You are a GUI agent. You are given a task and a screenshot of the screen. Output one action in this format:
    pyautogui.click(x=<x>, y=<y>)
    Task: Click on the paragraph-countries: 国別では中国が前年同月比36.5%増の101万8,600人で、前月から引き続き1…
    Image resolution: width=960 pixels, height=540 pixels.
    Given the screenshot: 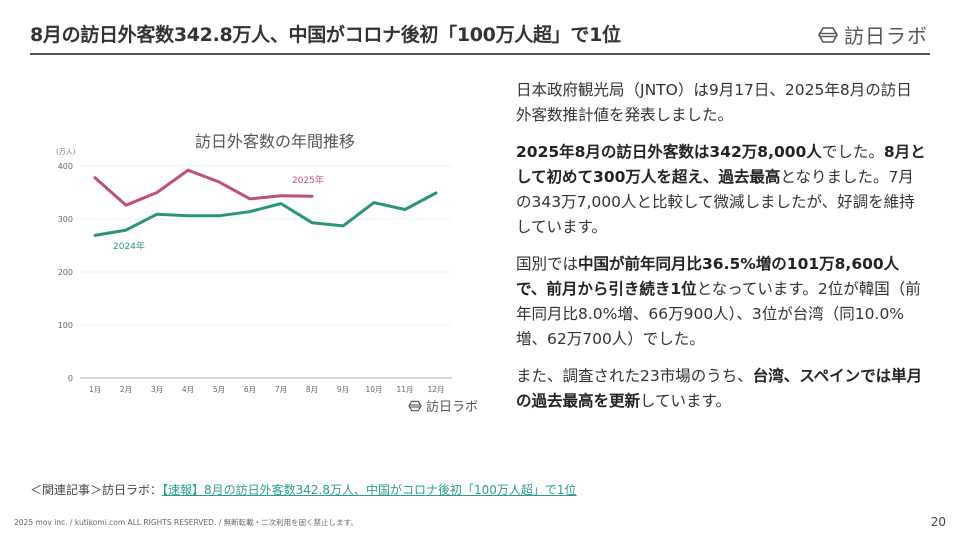 What is the action you would take?
    pyautogui.click(x=721, y=302)
    